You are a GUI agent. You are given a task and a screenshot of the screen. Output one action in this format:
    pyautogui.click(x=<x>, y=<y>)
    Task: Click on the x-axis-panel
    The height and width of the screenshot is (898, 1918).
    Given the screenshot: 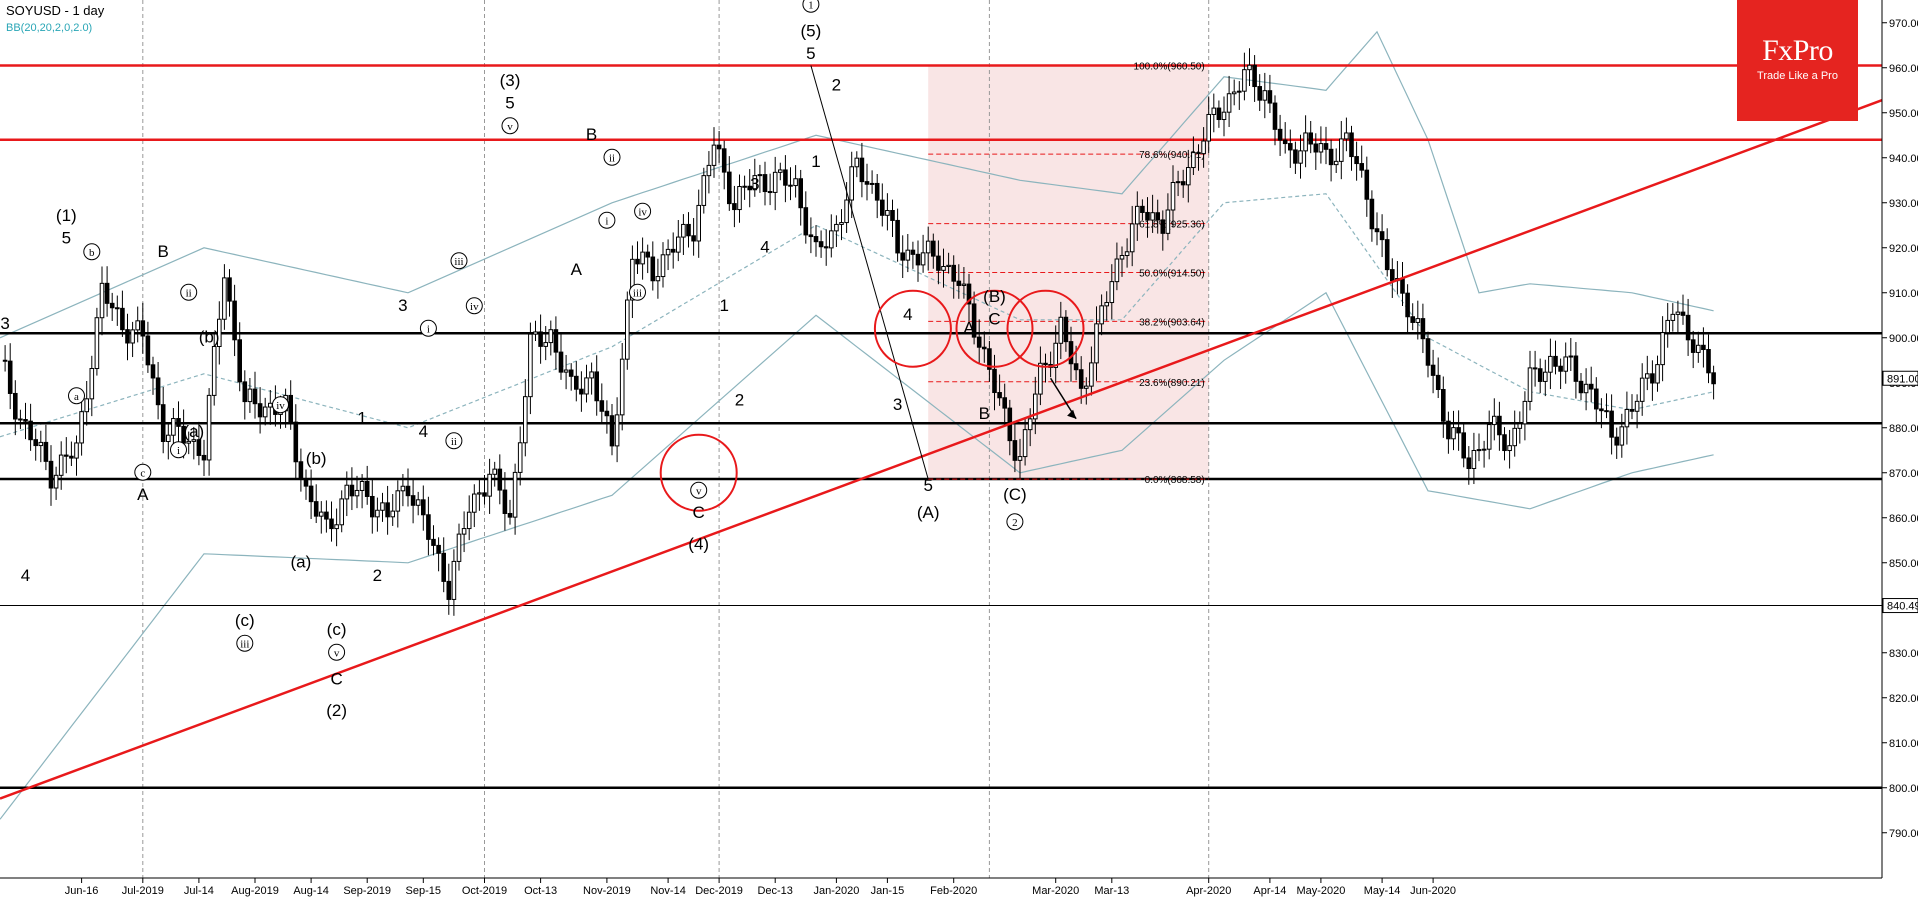 What is the action you would take?
    pyautogui.click(x=959, y=888)
    